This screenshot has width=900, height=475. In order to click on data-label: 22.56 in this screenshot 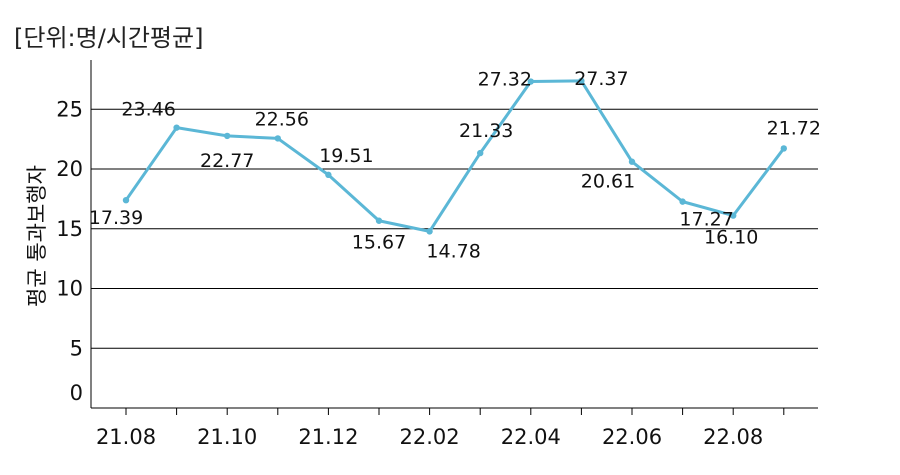, I will do `click(282, 119)`.